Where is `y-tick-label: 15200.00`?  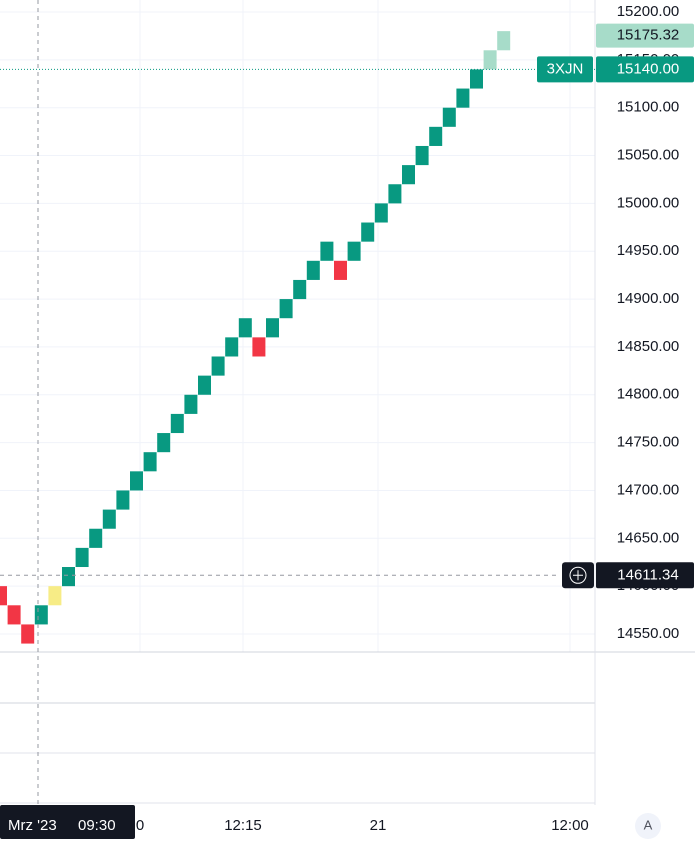
y-tick-label: 15200.00 is located at coordinates (648, 11).